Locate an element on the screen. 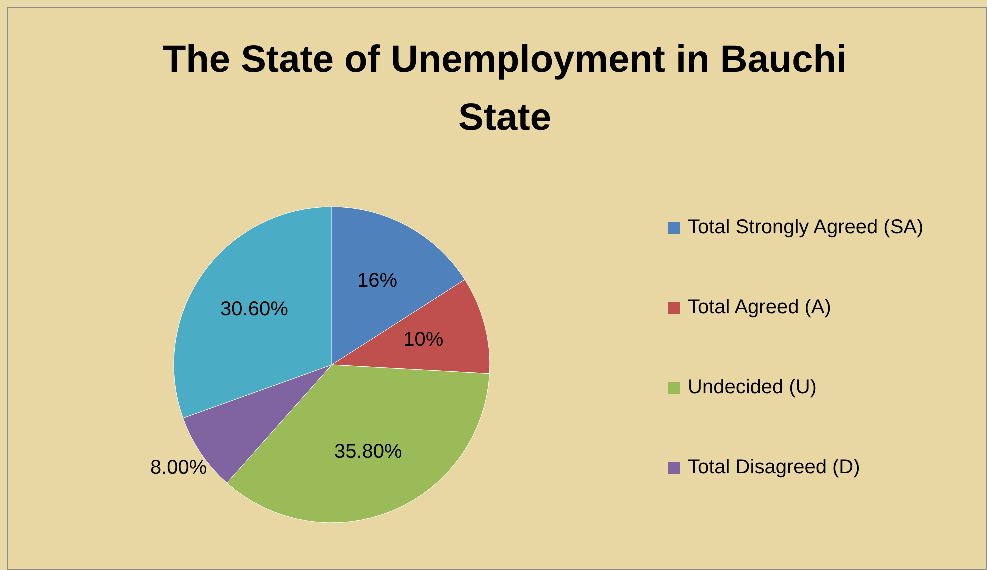 This screenshot has height=570, width=987. chart-title: The State of Unemployment in Bauchi State is located at coordinates (505, 89).